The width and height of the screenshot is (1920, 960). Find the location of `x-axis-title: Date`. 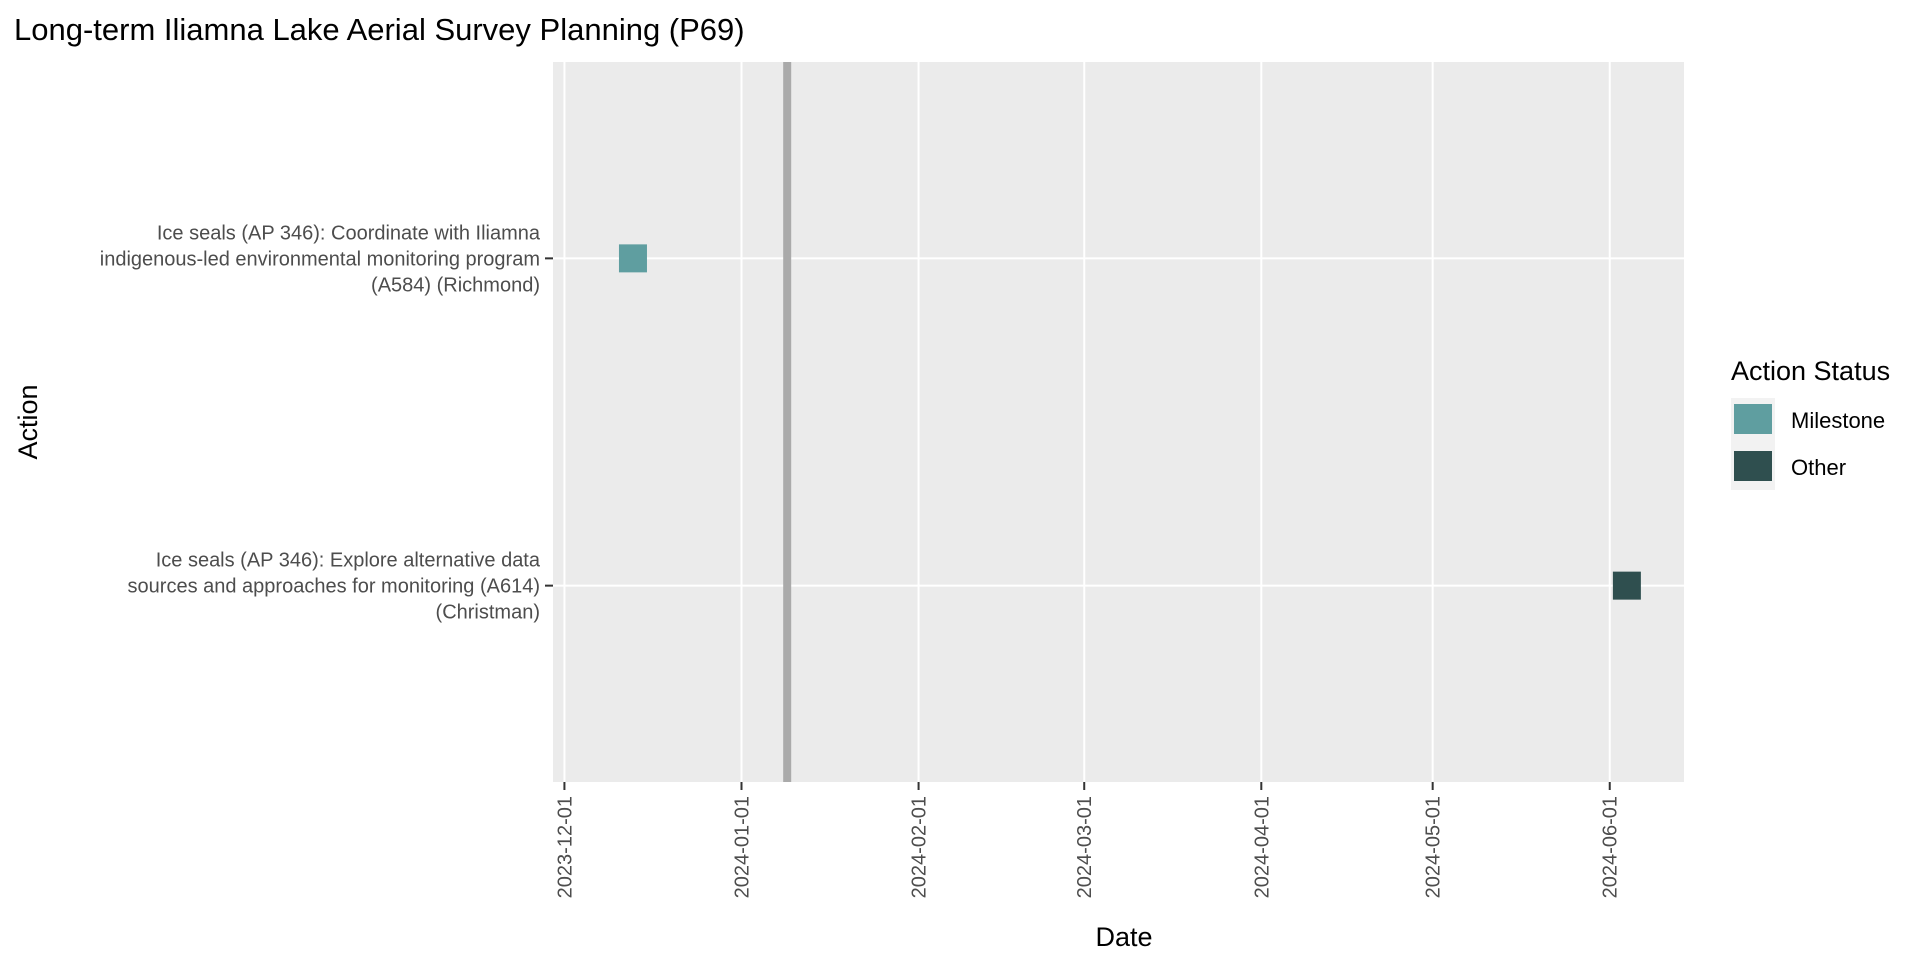

x-axis-title: Date is located at coordinates (1123, 937).